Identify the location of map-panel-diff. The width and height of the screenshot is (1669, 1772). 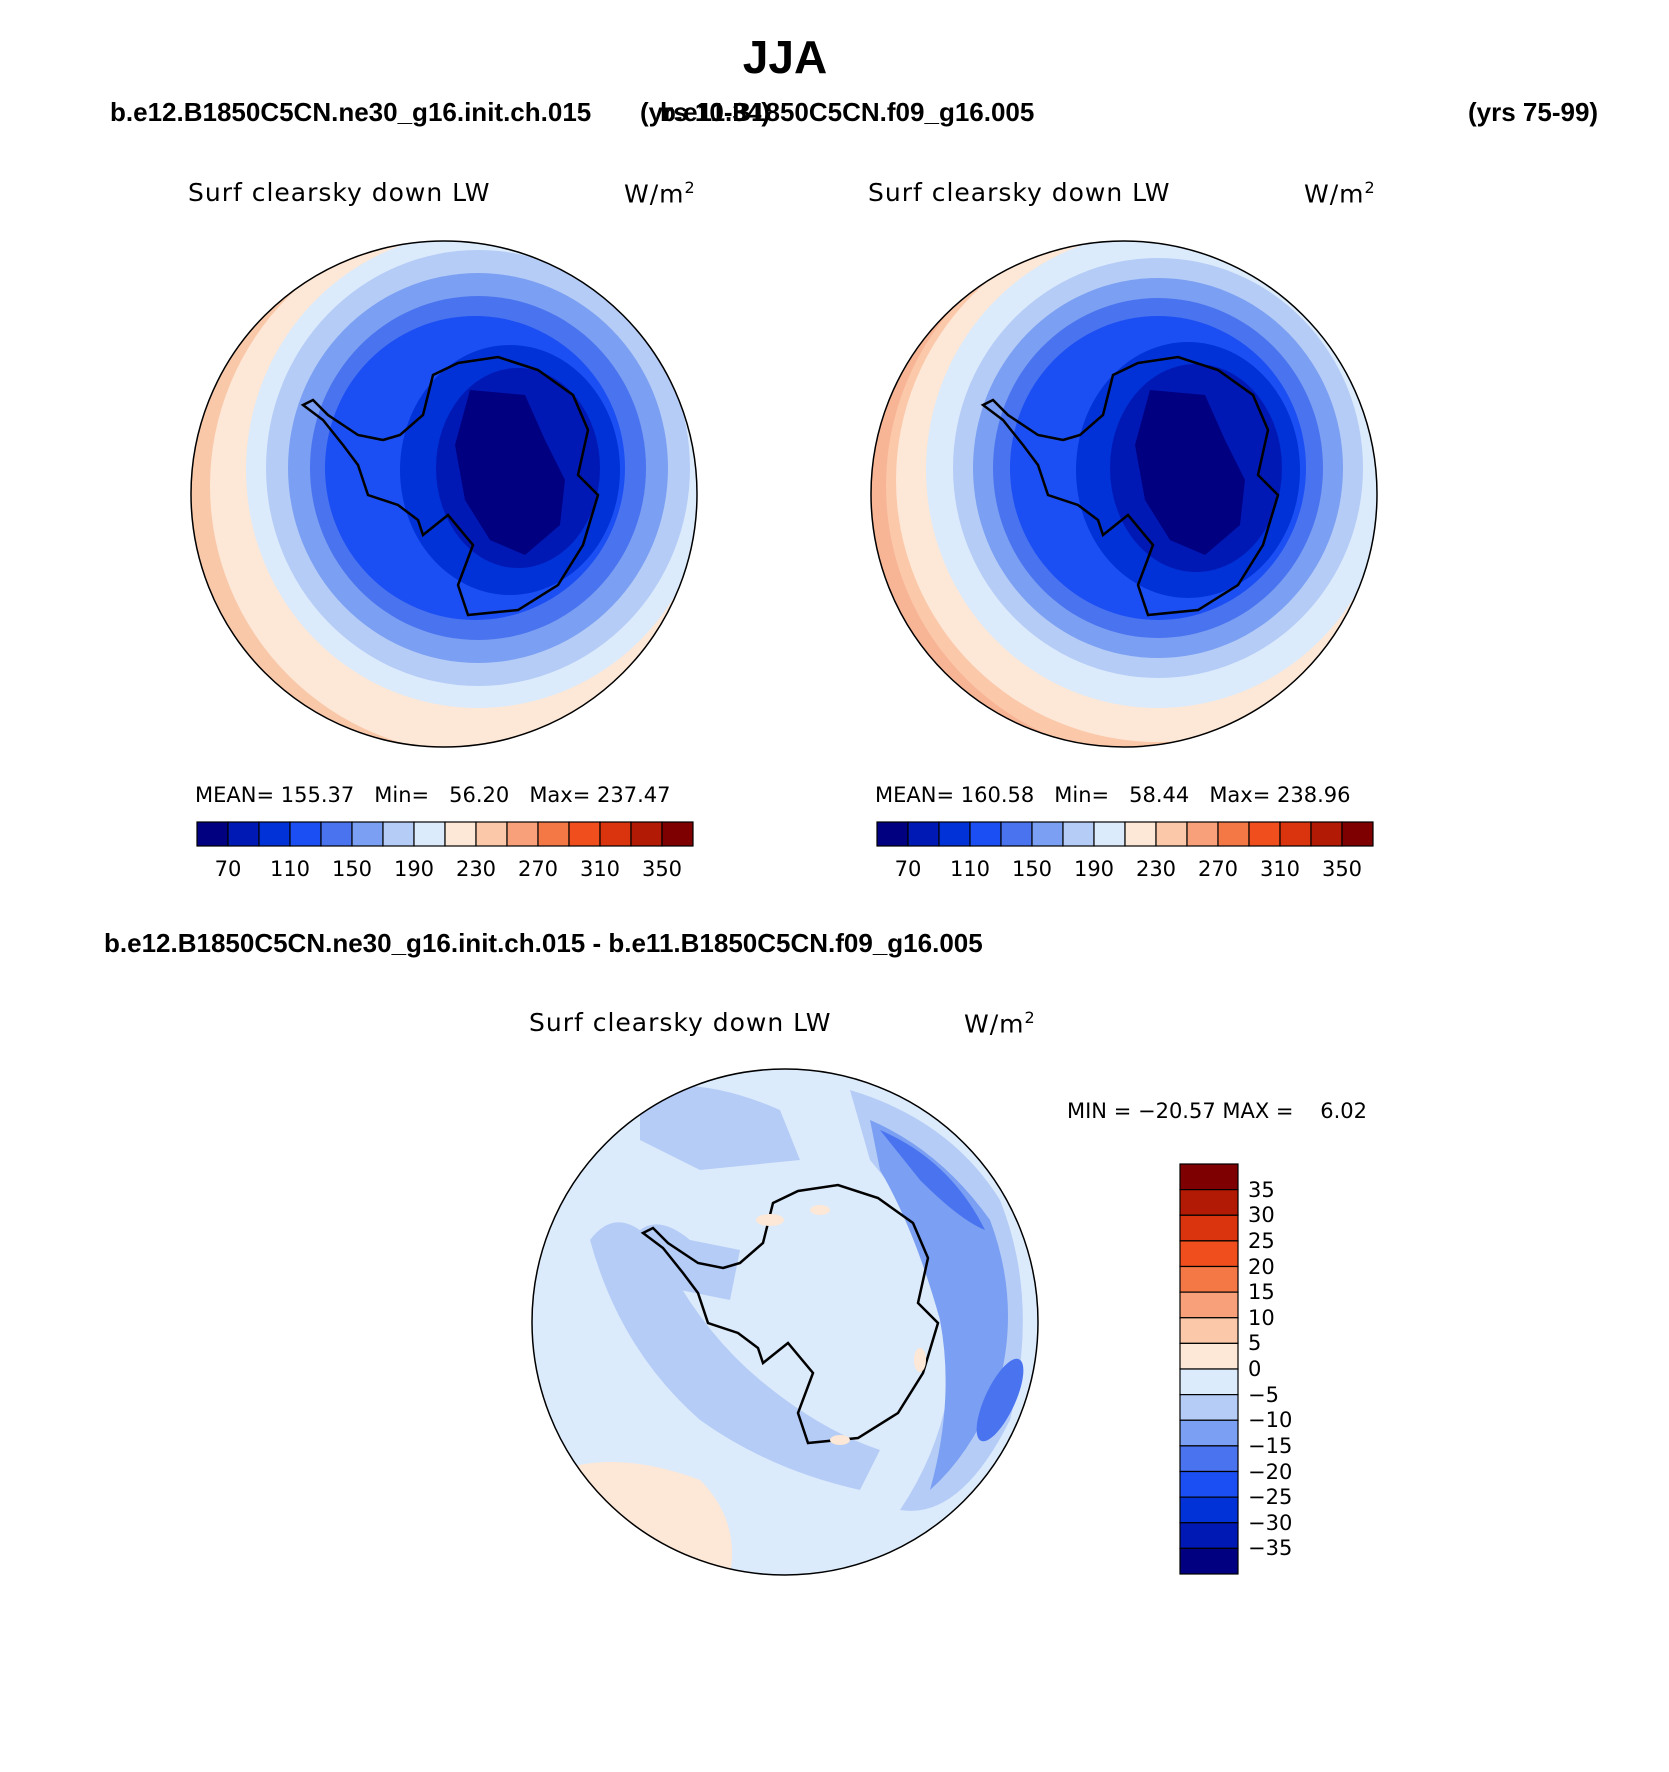
(785, 1322).